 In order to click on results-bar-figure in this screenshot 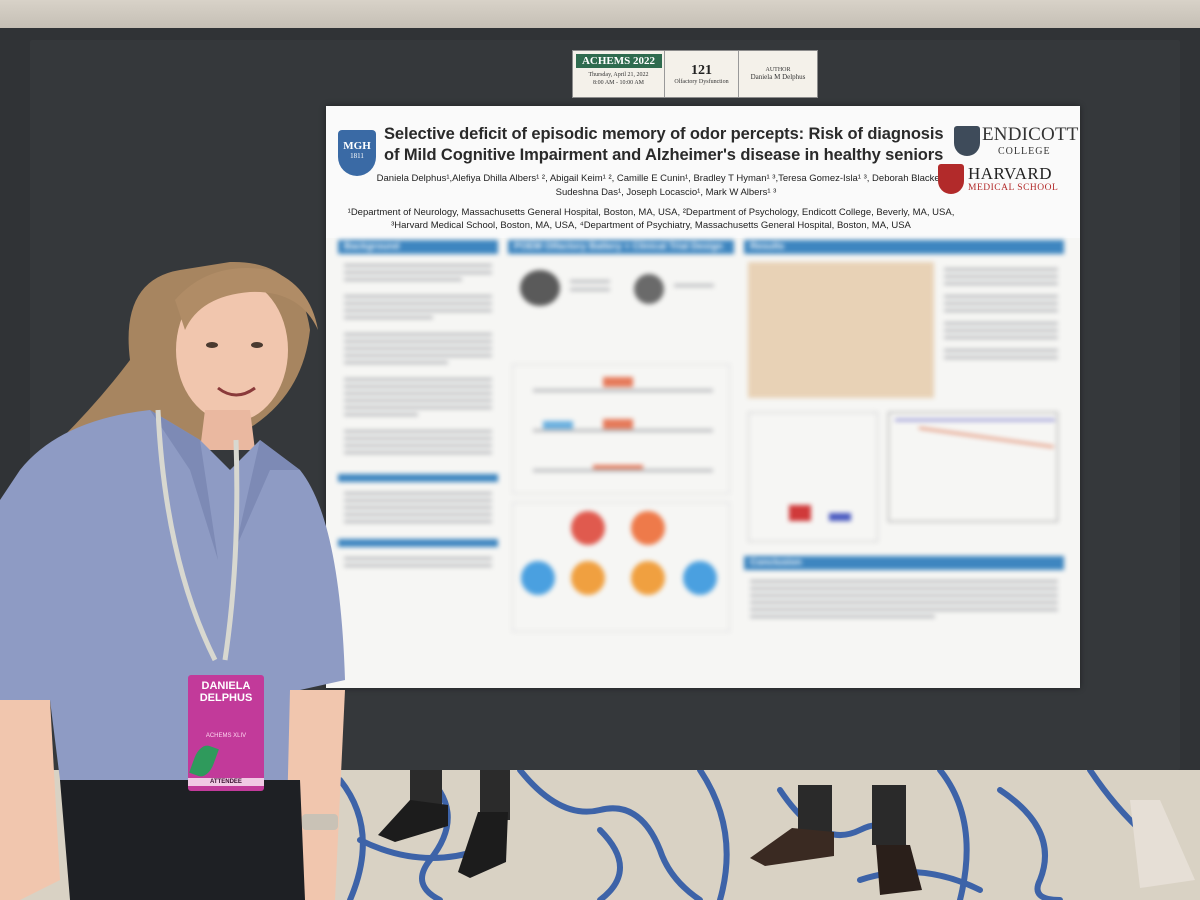, I will do `click(813, 477)`.